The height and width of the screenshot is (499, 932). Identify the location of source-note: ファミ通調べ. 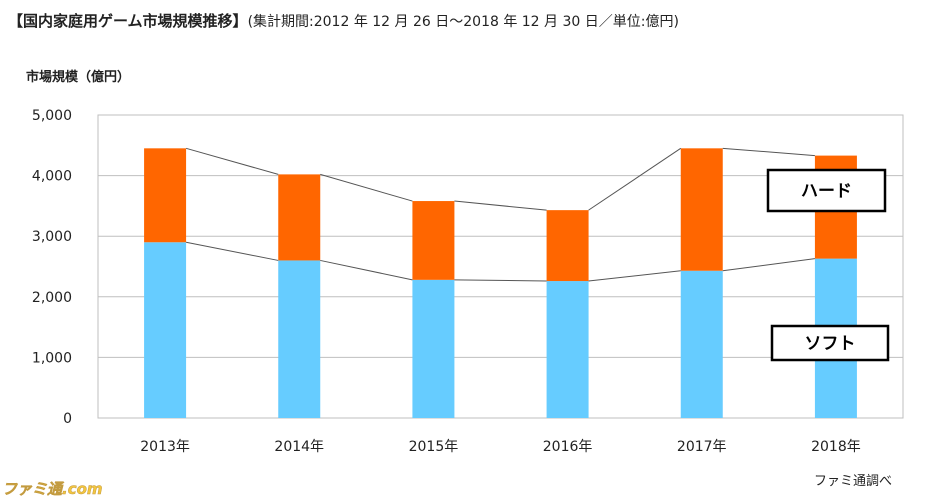
(852, 481).